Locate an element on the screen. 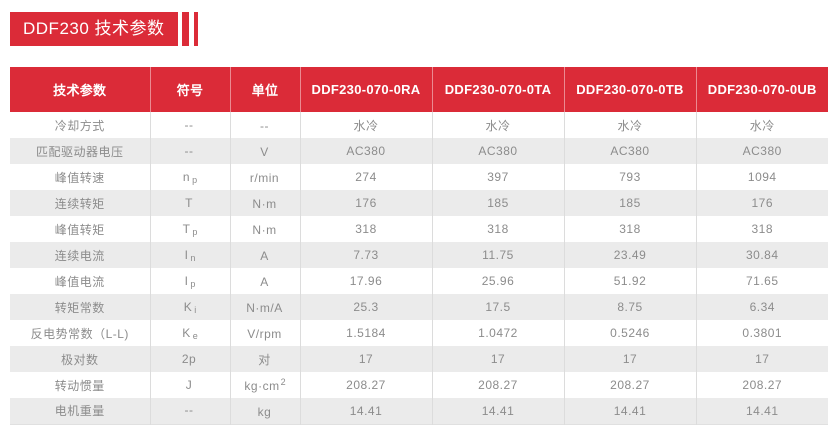  value-cell-0ub: 208.27 is located at coordinates (762, 385).